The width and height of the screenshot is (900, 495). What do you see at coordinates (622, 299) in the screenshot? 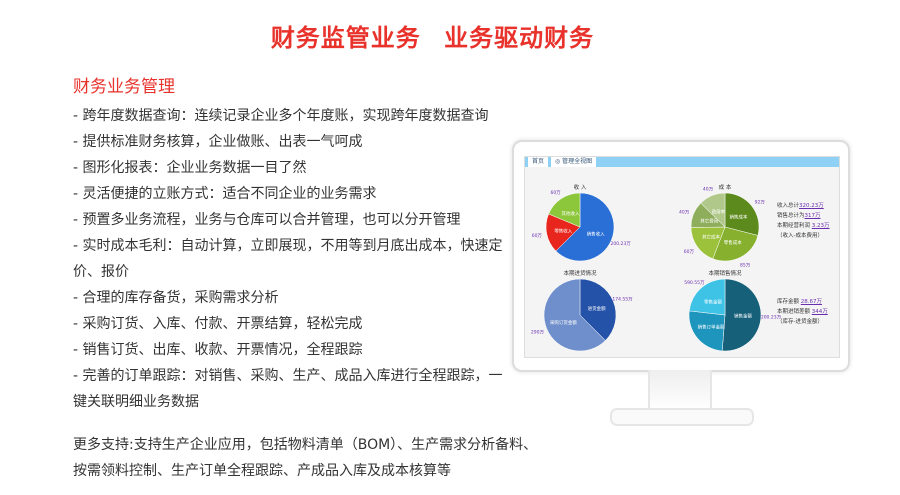
I see `slice-value-label: 174.55万` at bounding box center [622, 299].